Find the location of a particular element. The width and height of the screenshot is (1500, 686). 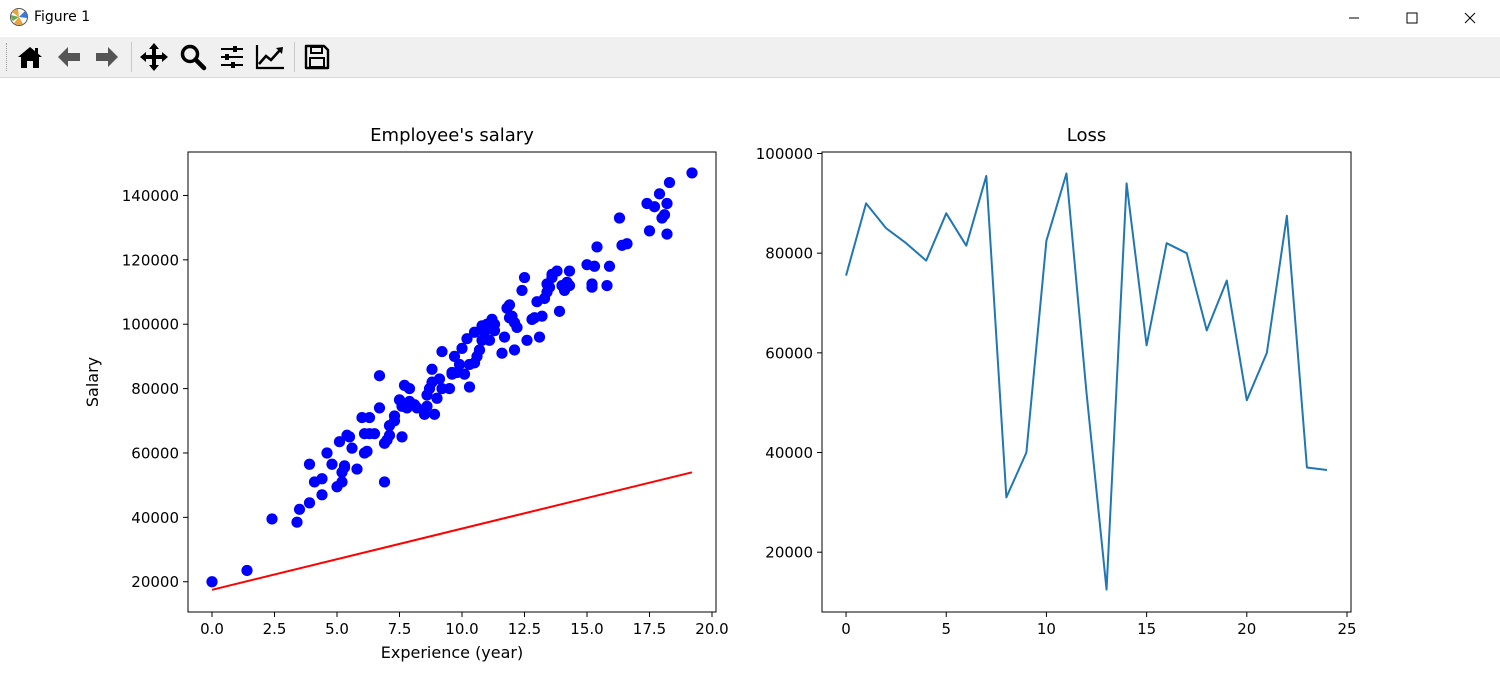

back-button is located at coordinates (69, 57).